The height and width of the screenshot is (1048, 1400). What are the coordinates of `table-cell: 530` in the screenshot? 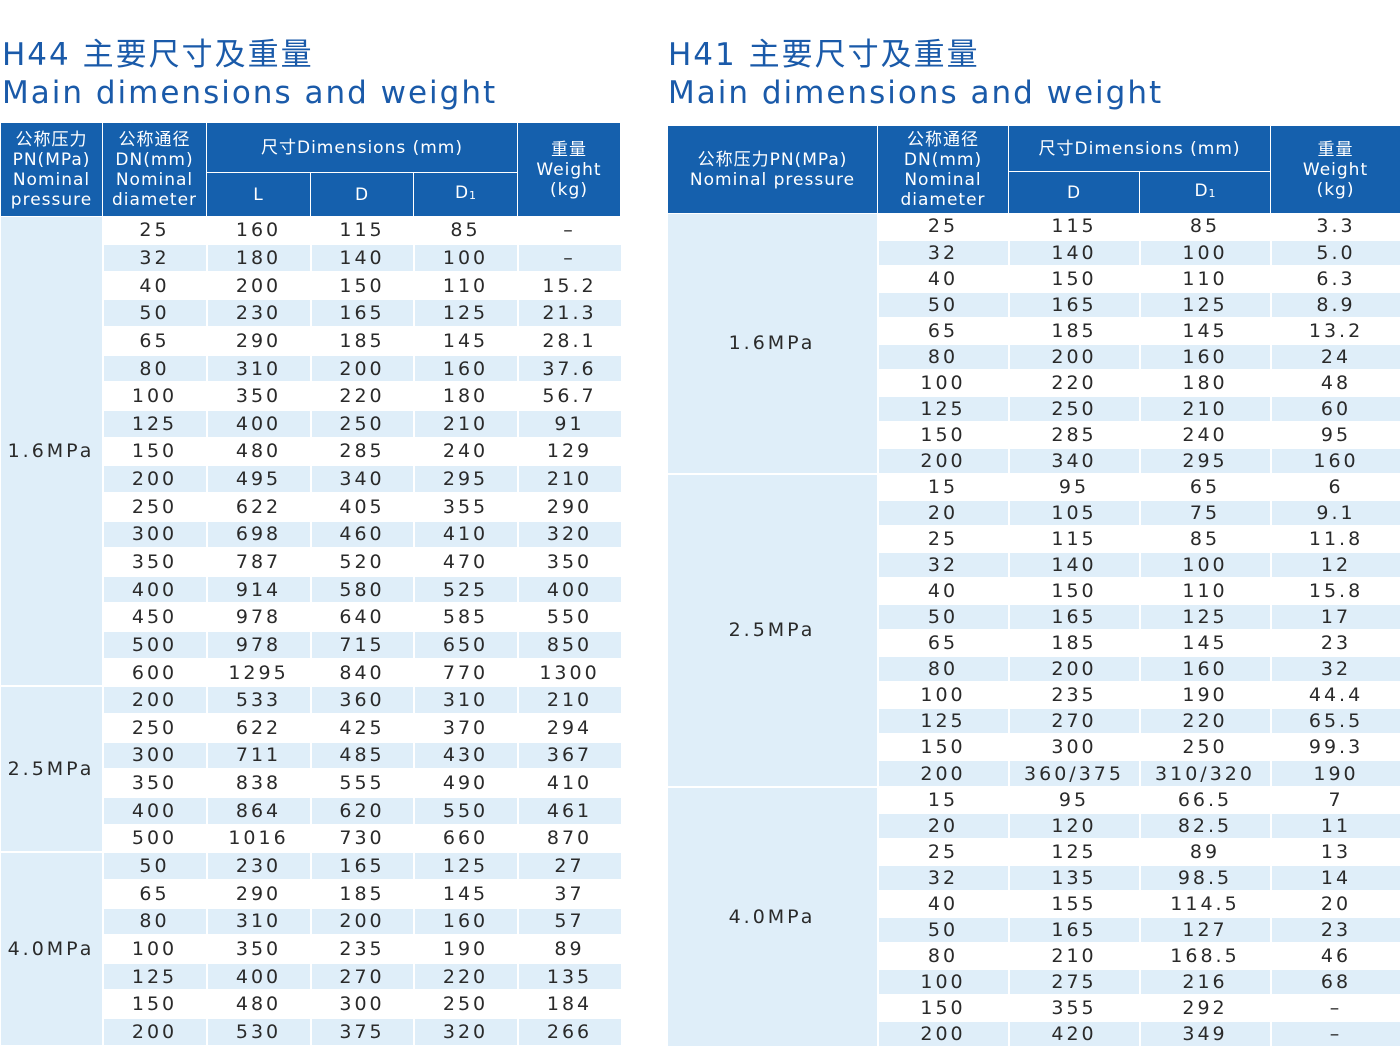 It's located at (259, 1032).